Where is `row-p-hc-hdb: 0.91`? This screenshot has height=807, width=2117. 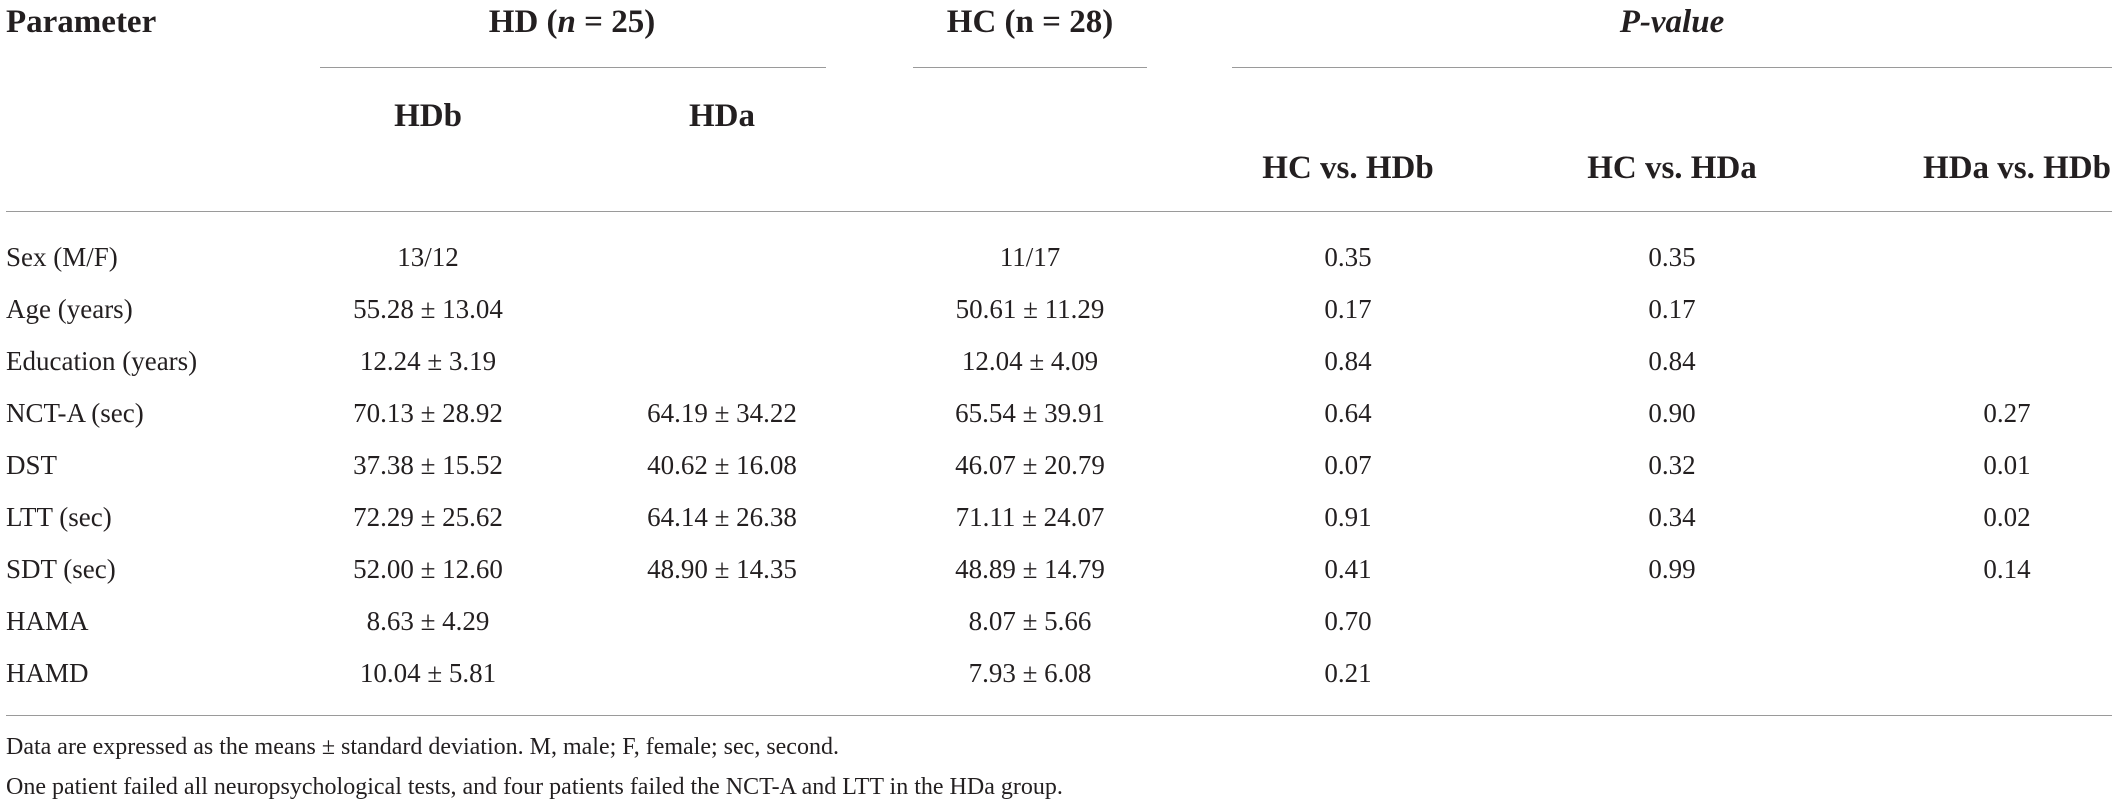
row-p-hc-hdb: 0.91 is located at coordinates (1348, 517).